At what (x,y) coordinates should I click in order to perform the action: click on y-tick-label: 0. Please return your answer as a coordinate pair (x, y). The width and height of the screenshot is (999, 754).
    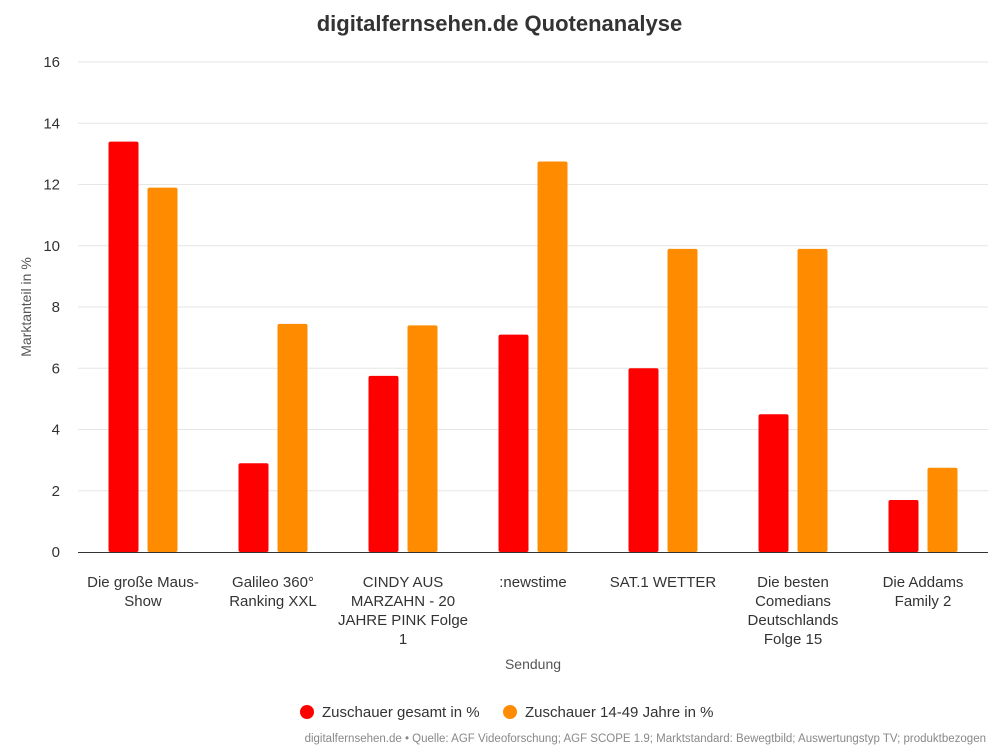
    Looking at the image, I should click on (56, 552).